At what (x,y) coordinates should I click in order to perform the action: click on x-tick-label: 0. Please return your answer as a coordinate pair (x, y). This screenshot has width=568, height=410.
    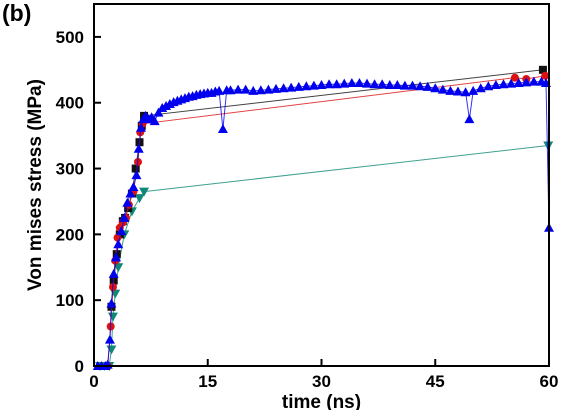
    Looking at the image, I should click on (93, 381).